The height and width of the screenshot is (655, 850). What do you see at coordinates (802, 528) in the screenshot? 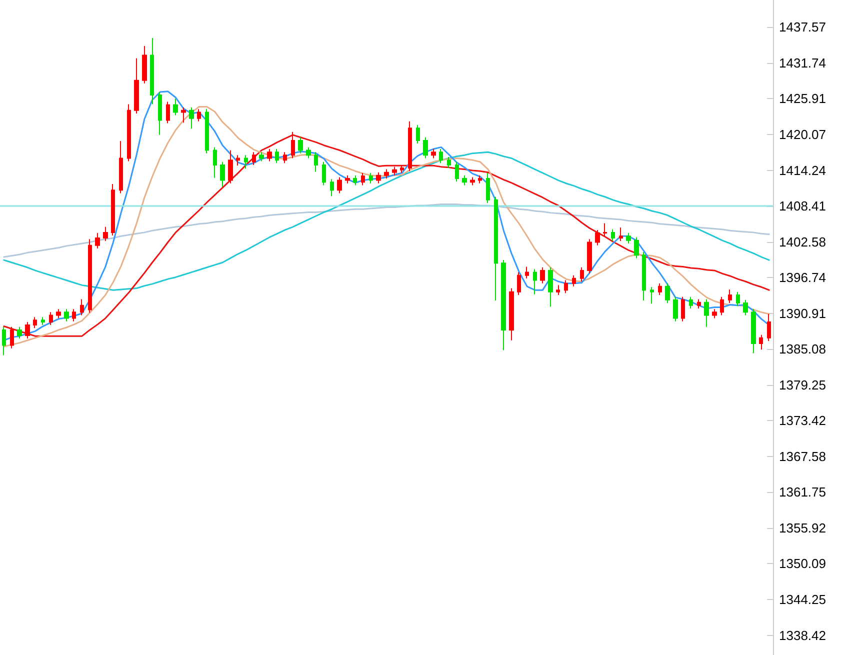
I see `y-tick-label: 1355.92` at bounding box center [802, 528].